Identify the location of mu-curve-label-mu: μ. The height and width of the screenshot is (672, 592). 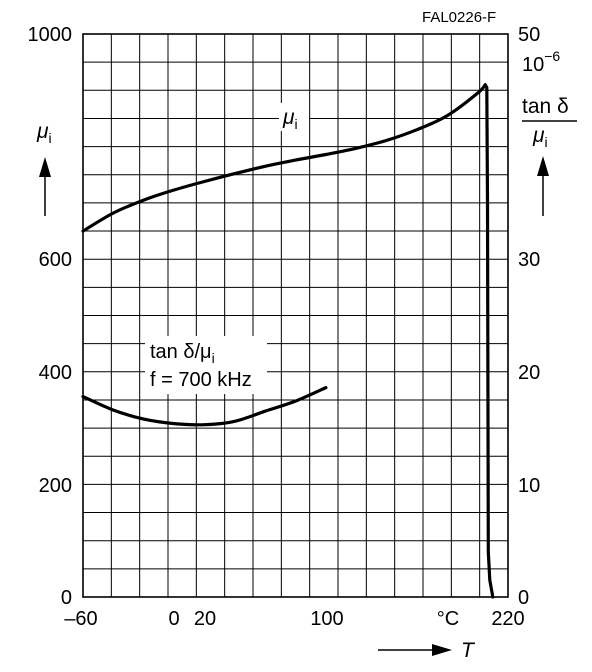
(288, 117).